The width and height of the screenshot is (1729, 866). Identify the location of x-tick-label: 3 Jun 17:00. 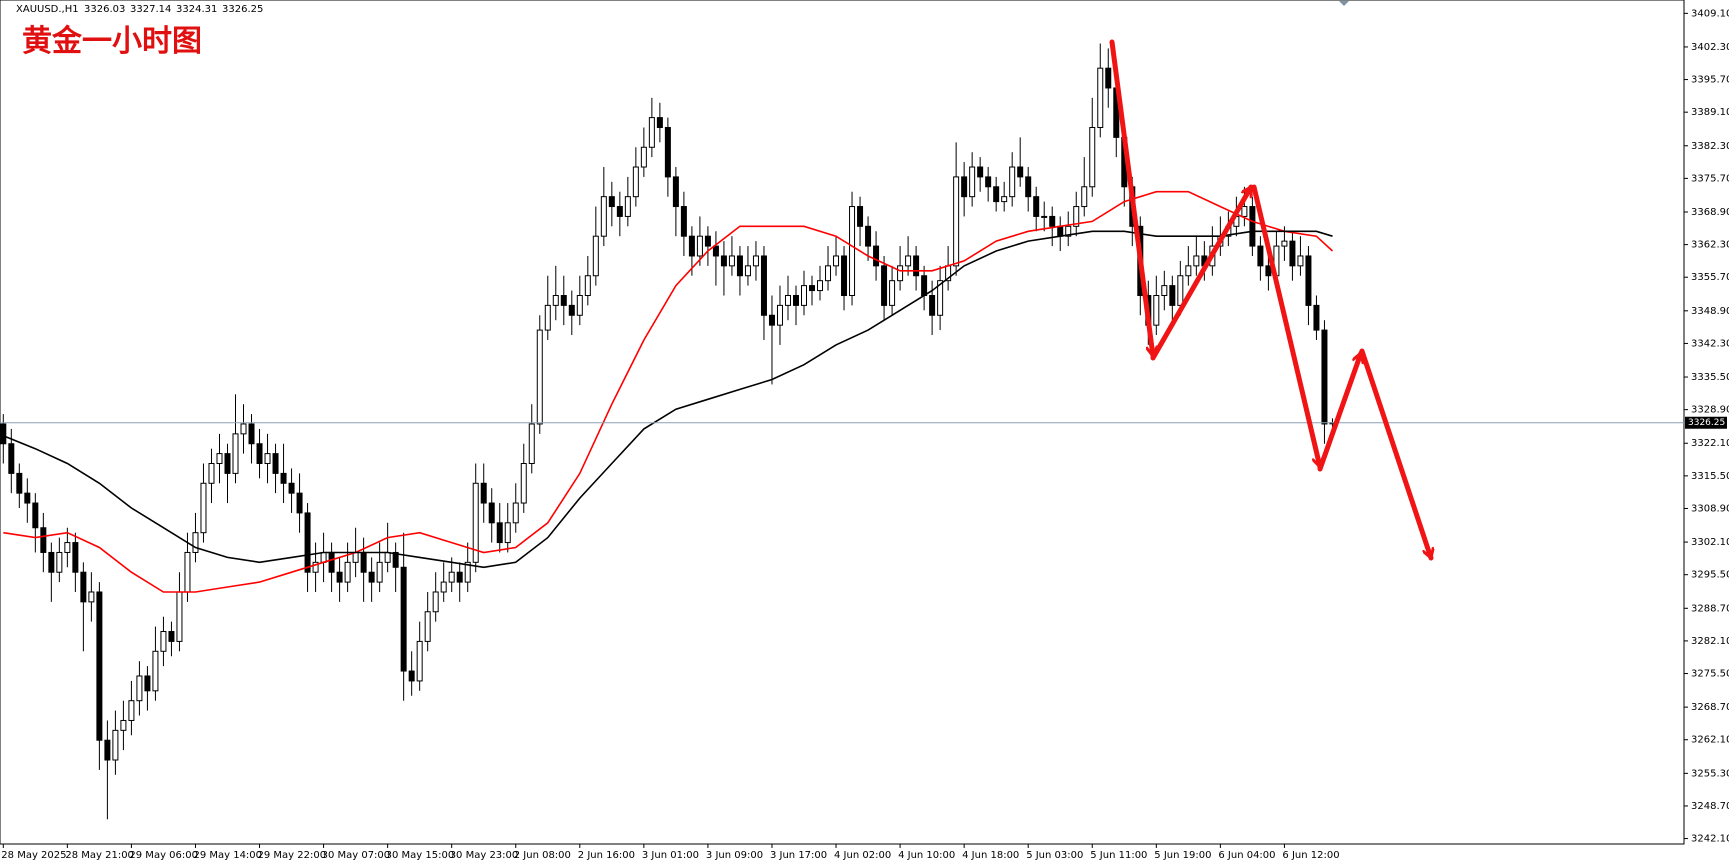
(798, 855).